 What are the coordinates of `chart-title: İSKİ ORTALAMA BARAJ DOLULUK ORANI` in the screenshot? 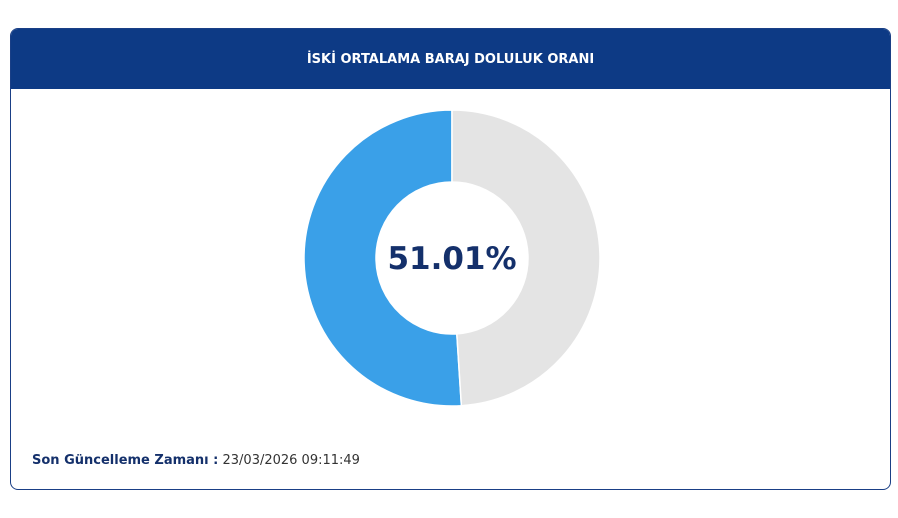 It's located at (450, 59).